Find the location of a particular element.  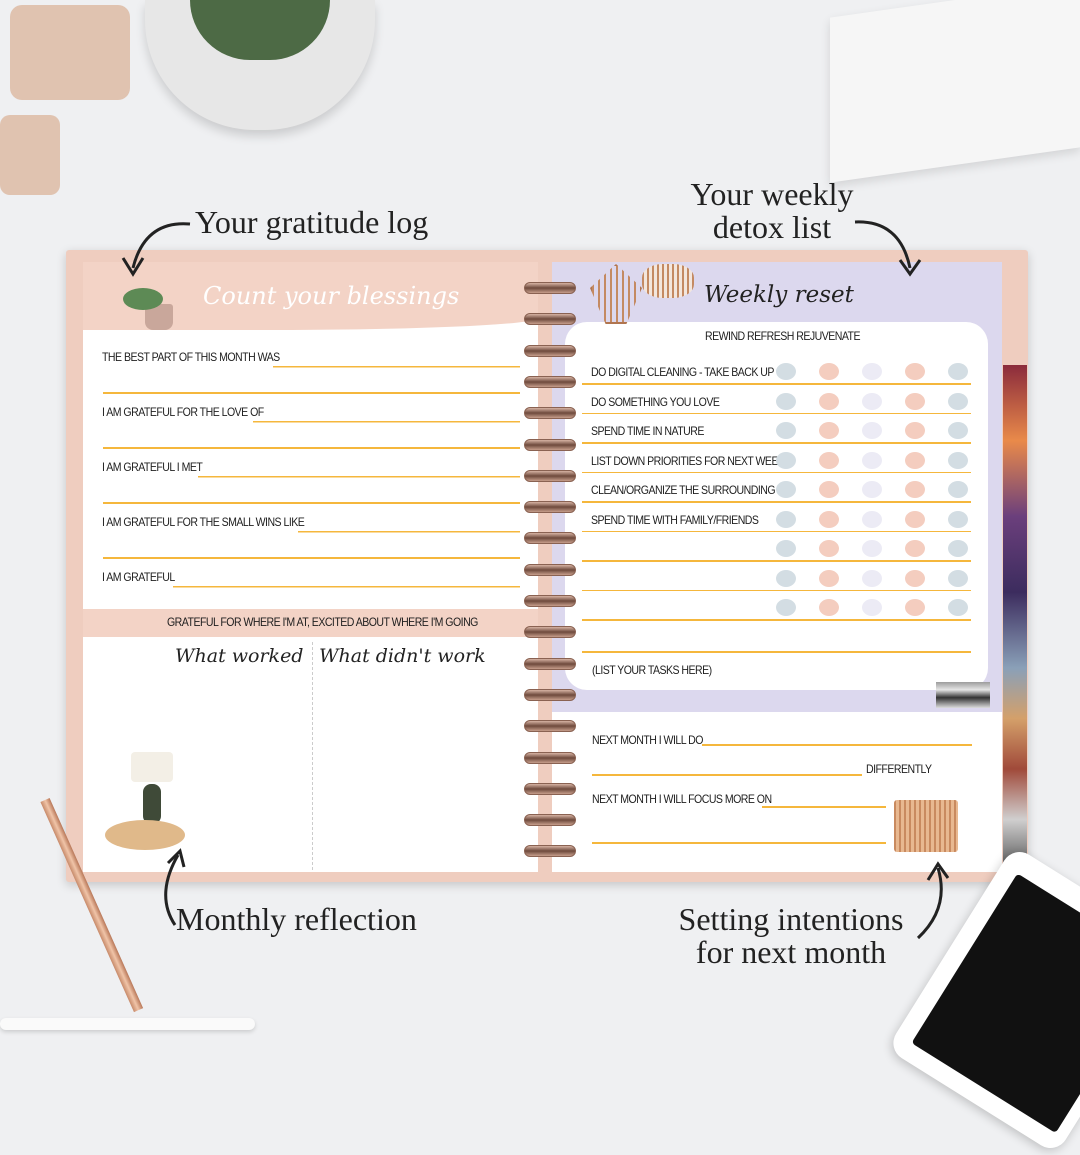

task-label: CLEAN/ORGANIZE THE SURROUNDING is located at coordinates (683, 490).